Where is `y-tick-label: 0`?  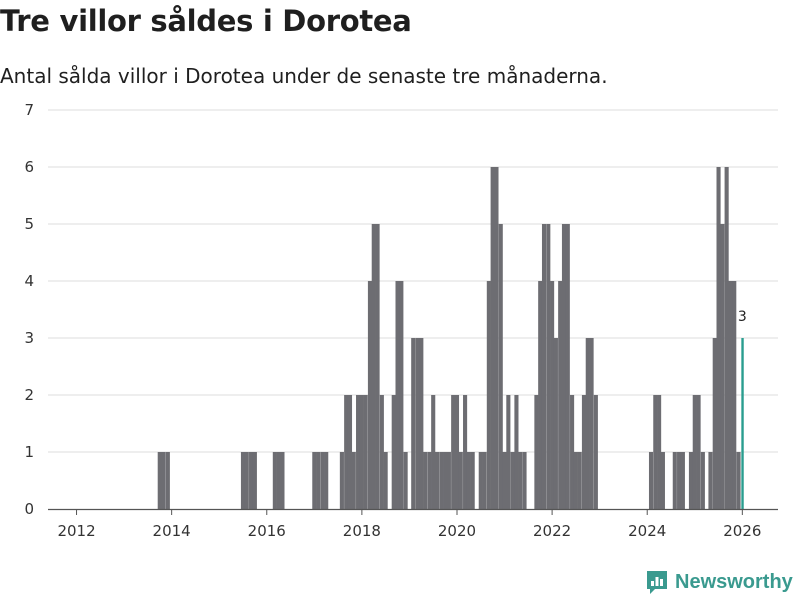
y-tick-label: 0 is located at coordinates (29, 509).